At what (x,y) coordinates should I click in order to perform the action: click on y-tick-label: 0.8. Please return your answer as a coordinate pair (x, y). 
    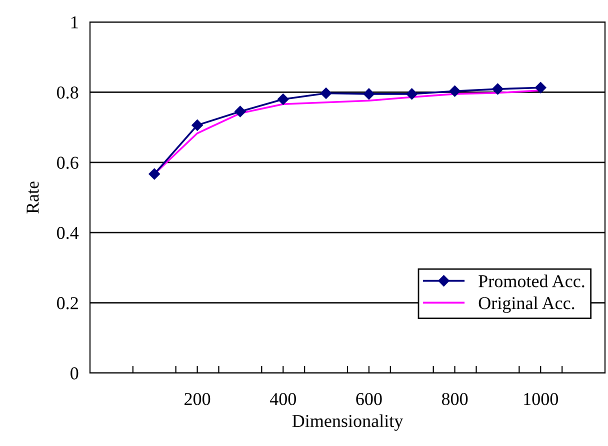
    Looking at the image, I should click on (67, 92).